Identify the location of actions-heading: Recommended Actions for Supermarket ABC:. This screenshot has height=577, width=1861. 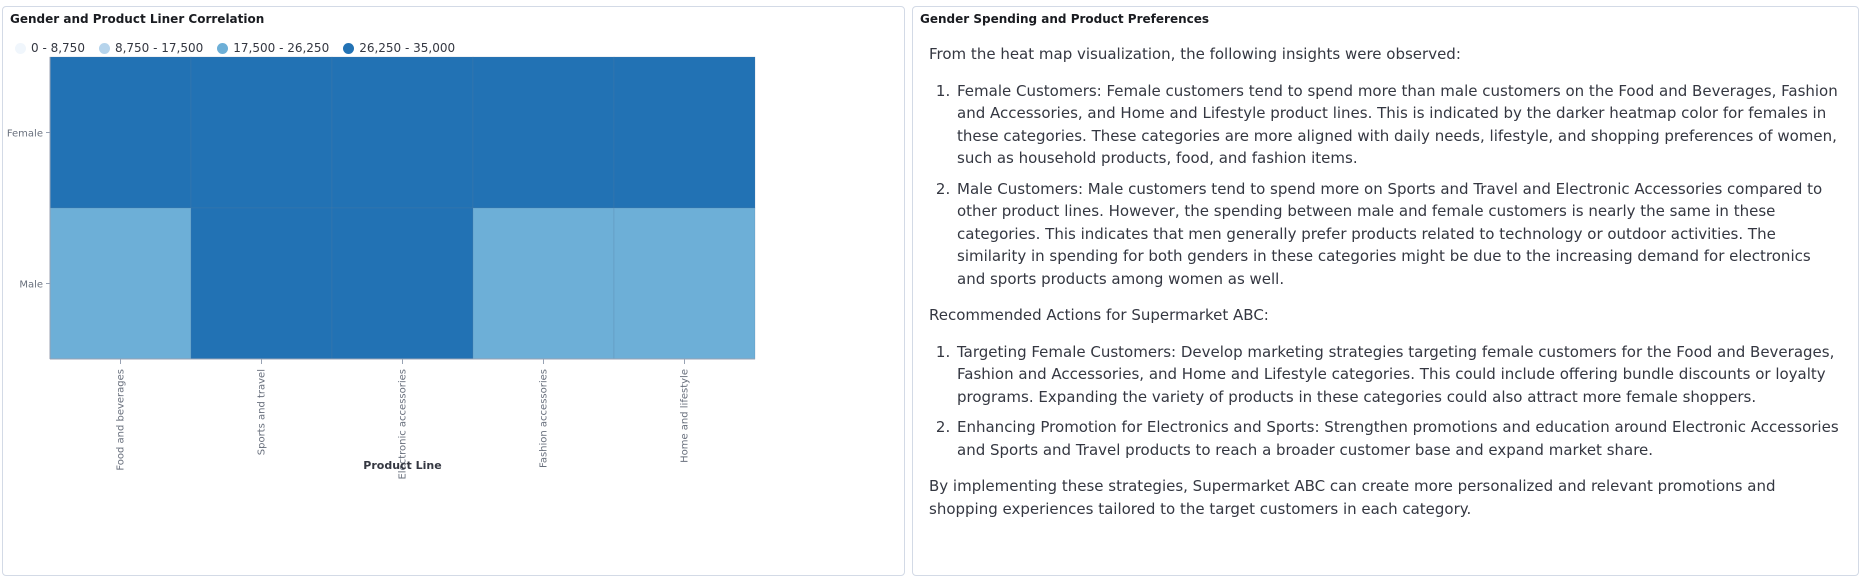
(1099, 315).